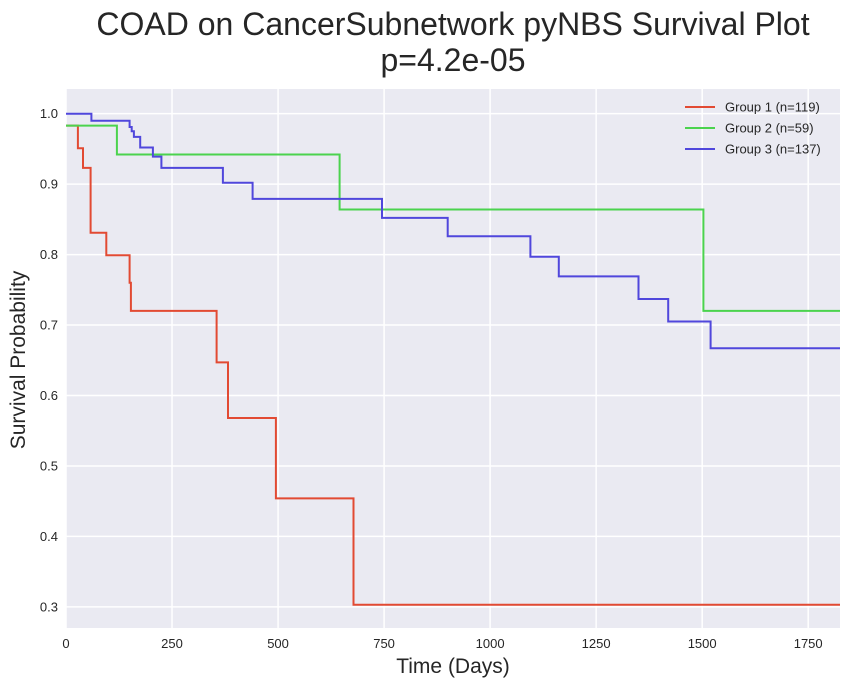 Image resolution: width=850 pixels, height=688 pixels. I want to click on y-tick-label: 0.5, so click(49, 465).